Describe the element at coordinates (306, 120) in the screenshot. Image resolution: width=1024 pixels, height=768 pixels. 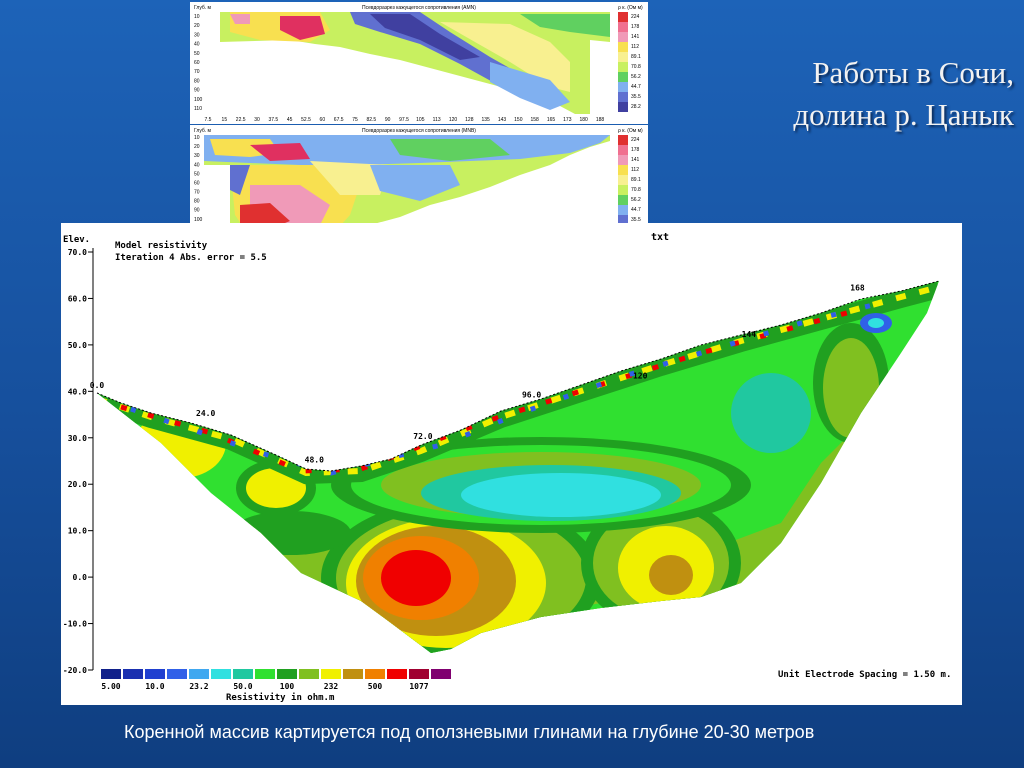
I see `x-tick: 52.5` at that location.